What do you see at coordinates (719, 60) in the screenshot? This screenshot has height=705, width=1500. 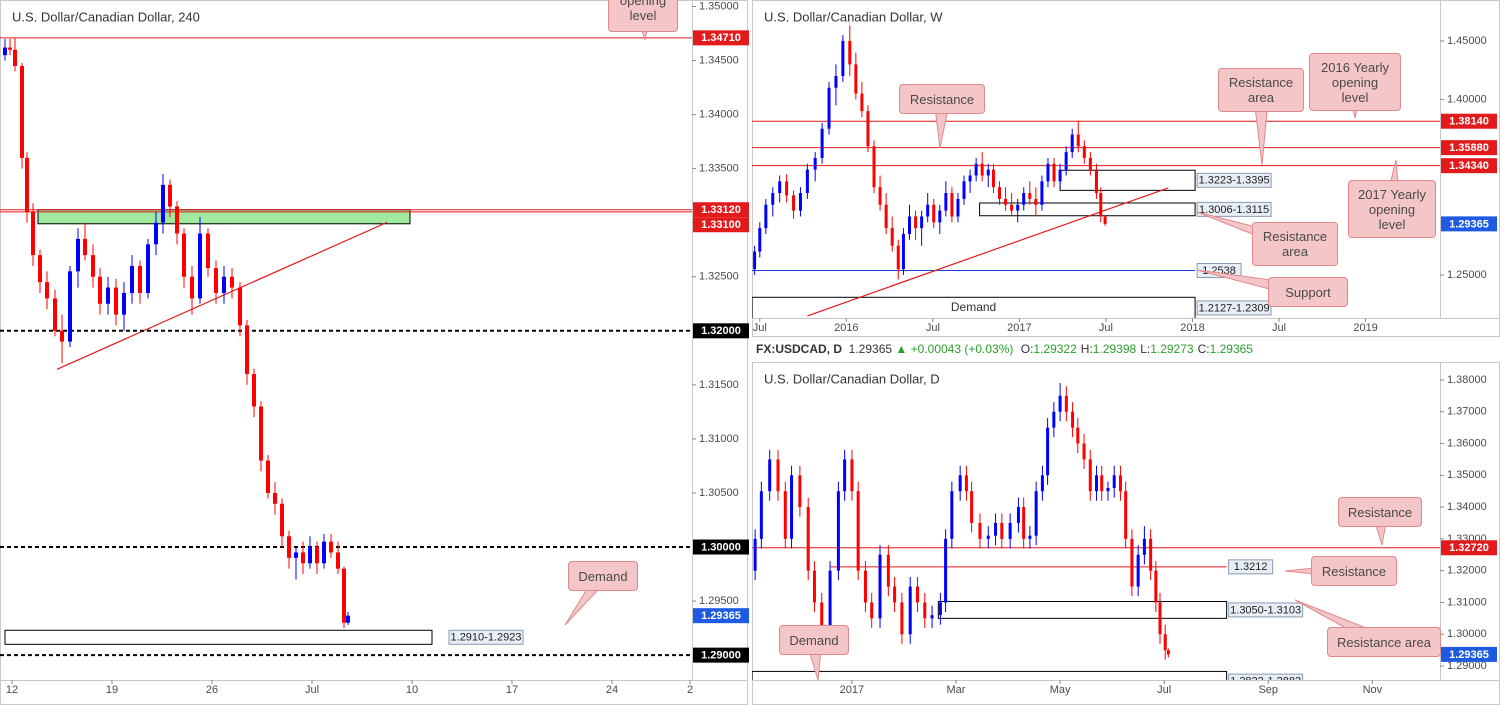 I see `y-tick-label: 1.34500` at bounding box center [719, 60].